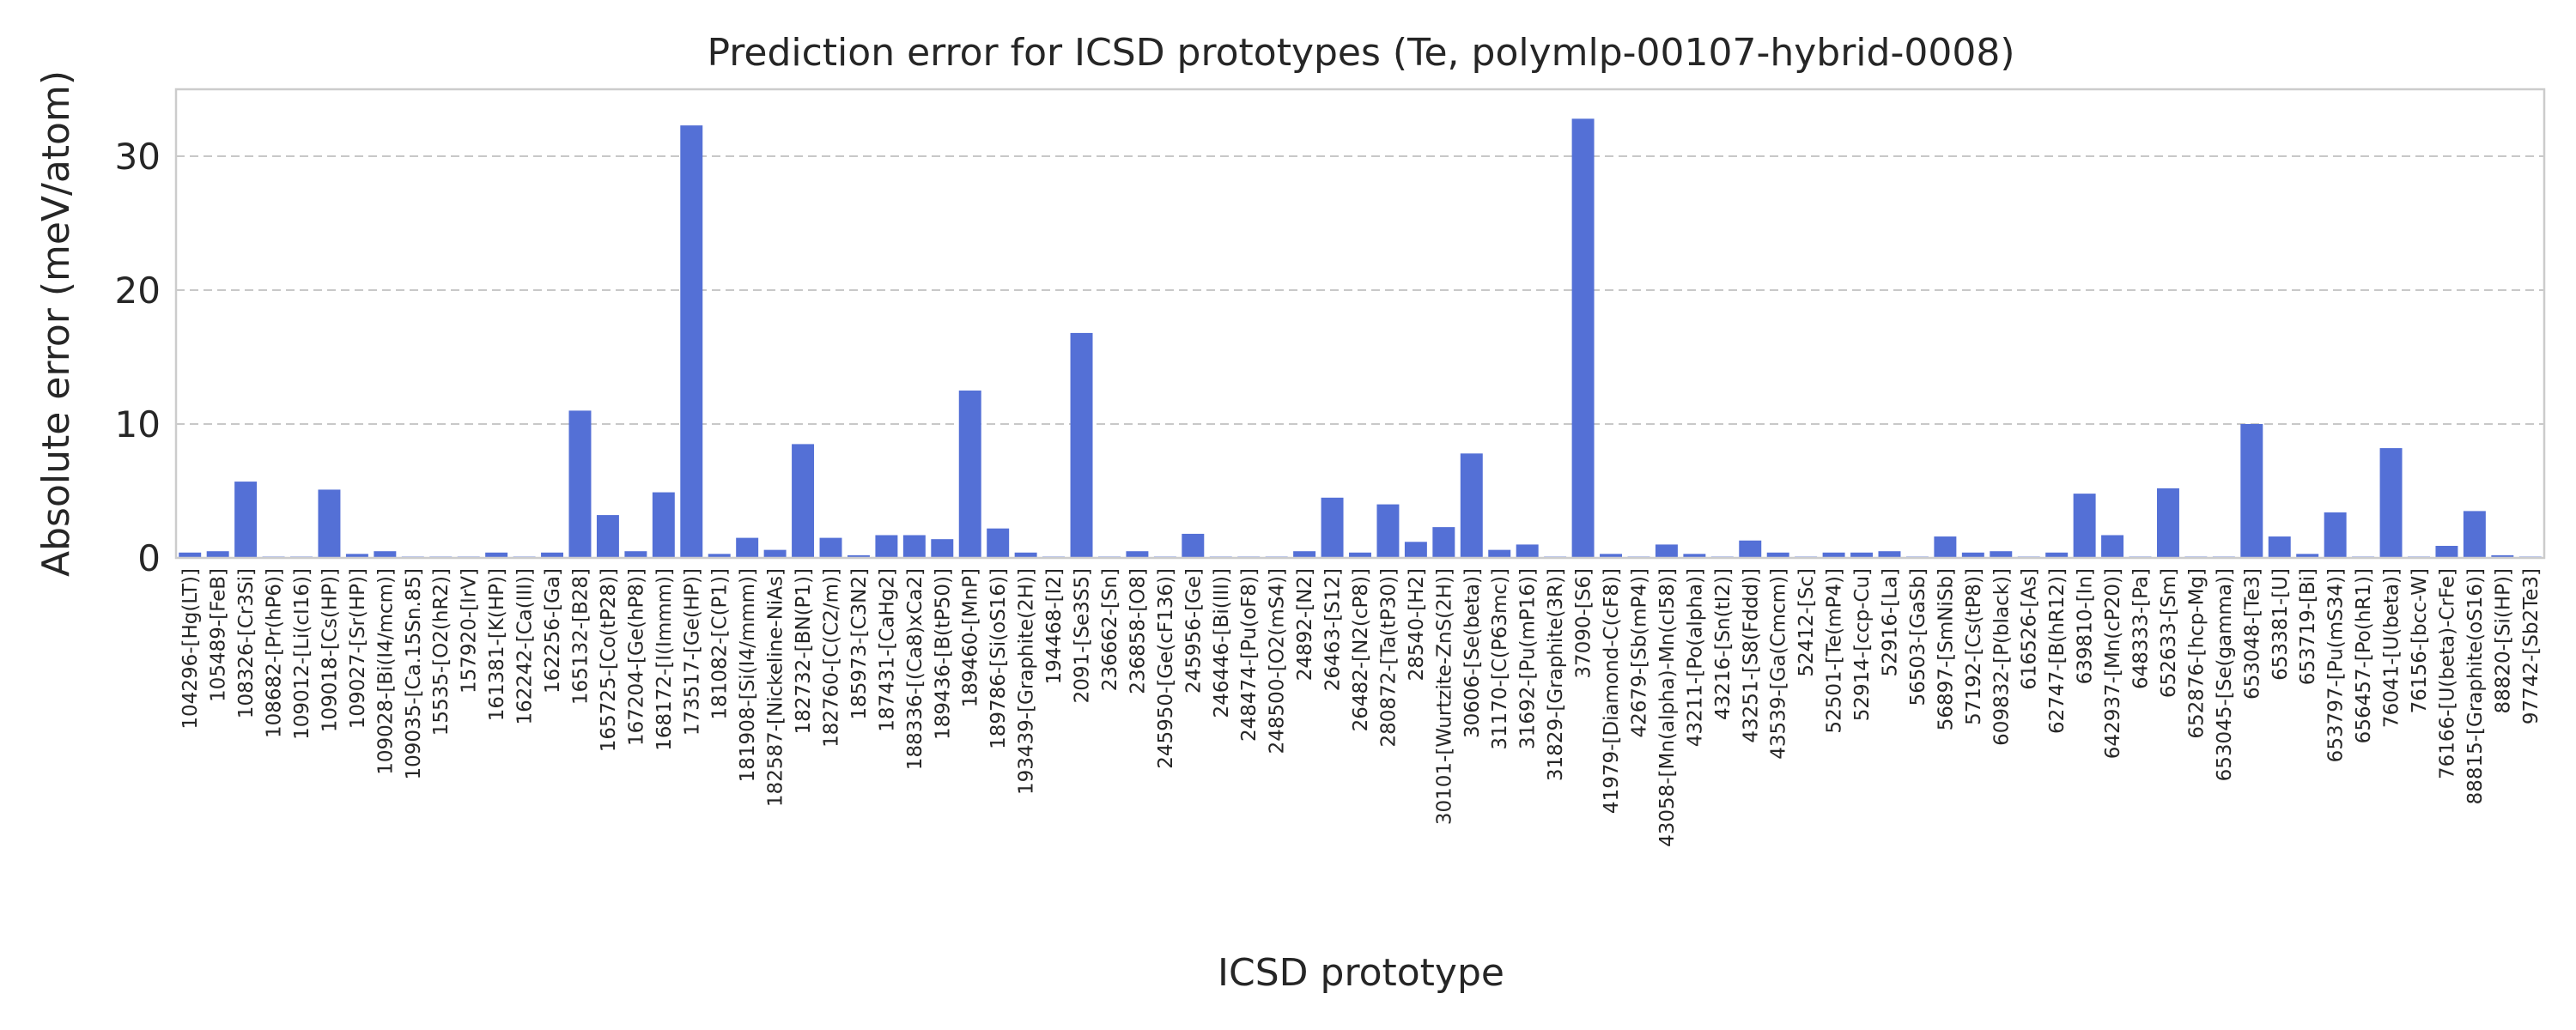  Describe the element at coordinates (138, 291) in the screenshot. I see `y-tick-label: 20` at that location.